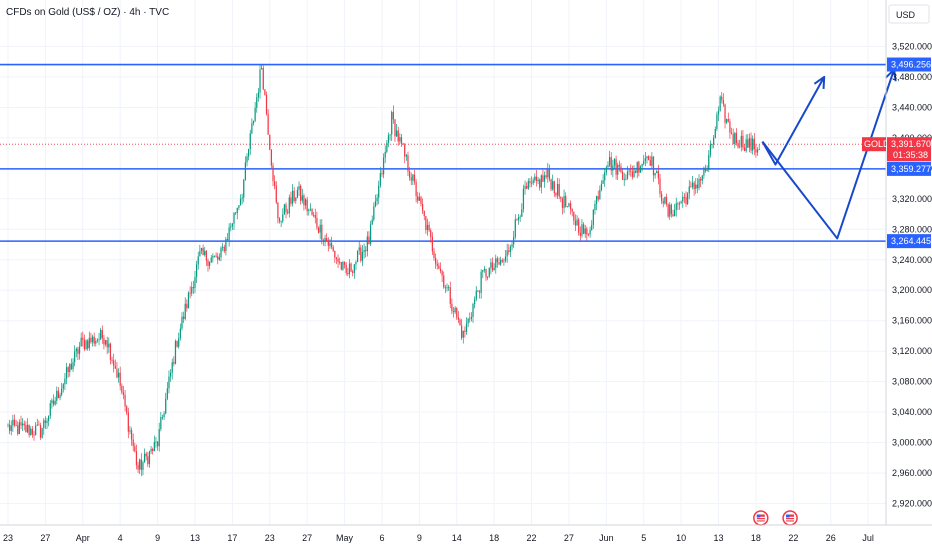 The image size is (932, 555). Describe the element at coordinates (345, 538) in the screenshot. I see `x-tick-label: May` at that location.